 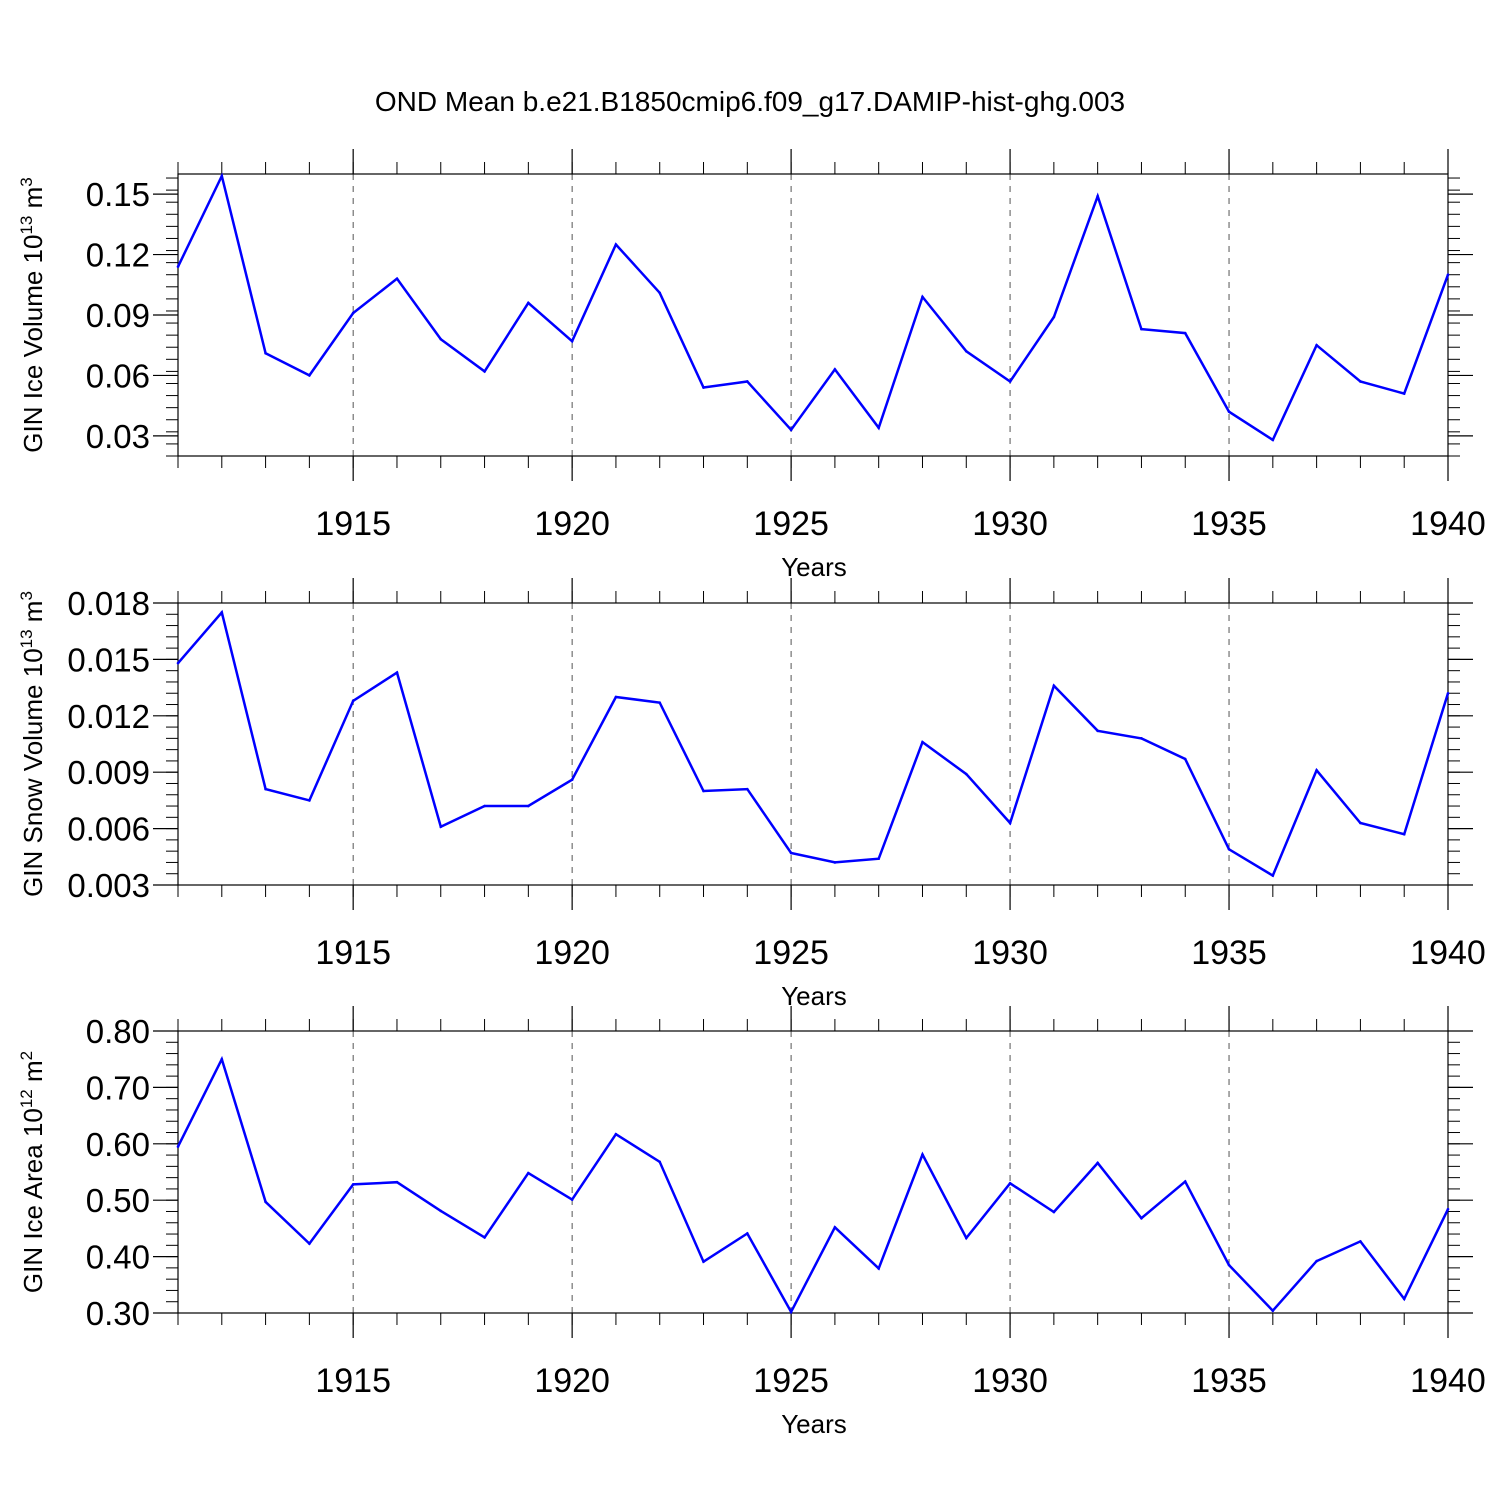 I want to click on y-axis-label: GIN Ice Volume 1013 m3, so click(x=32, y=315).